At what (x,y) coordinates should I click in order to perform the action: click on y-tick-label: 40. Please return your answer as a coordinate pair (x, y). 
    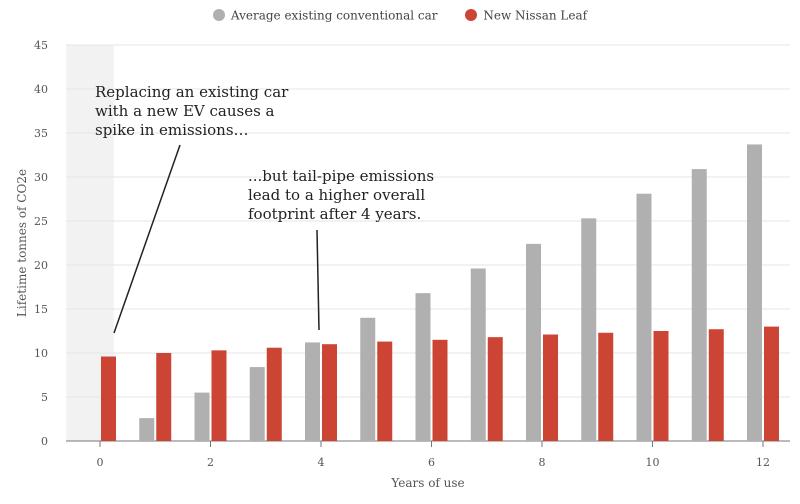
    Looking at the image, I should click on (41, 89).